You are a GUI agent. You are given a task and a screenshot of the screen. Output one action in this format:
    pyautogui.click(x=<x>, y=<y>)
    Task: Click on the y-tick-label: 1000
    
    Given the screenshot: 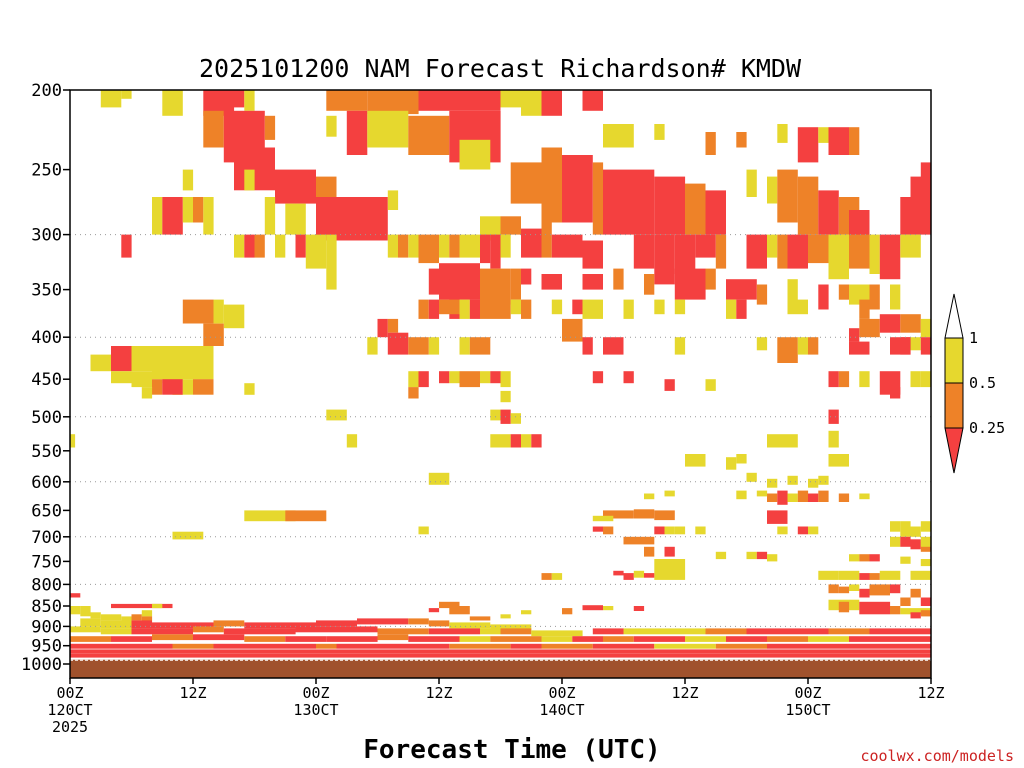 What is the action you would take?
    pyautogui.click(x=41, y=665)
    